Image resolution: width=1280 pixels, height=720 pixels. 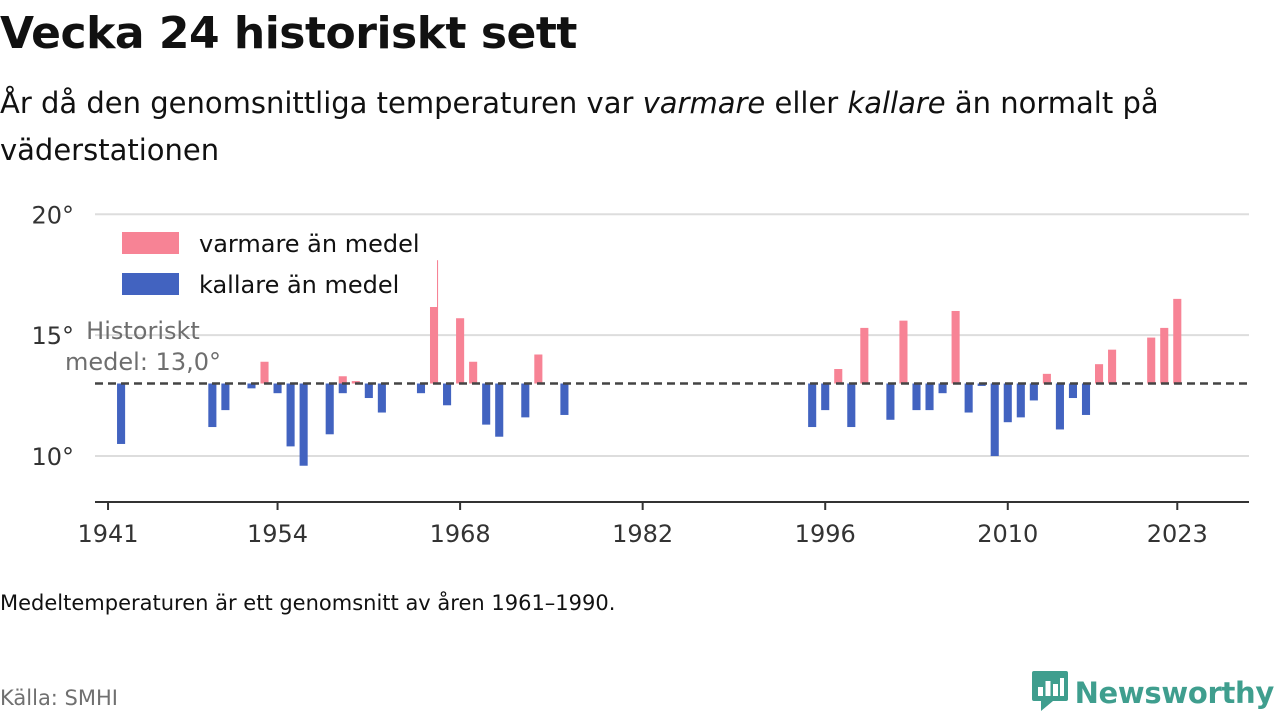 I want to click on mean-line-label: medel: 13,0°, so click(x=143, y=362).